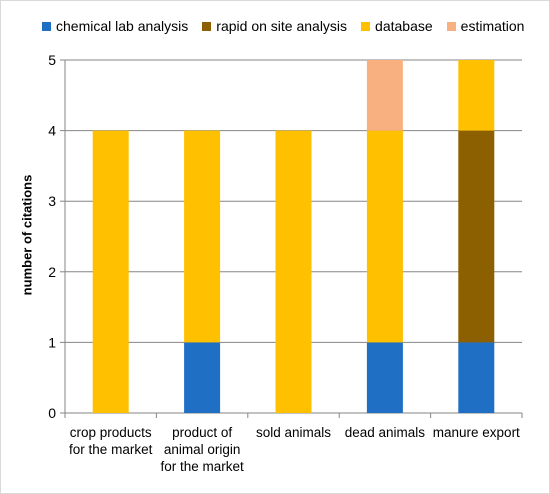  Describe the element at coordinates (52, 60) in the screenshot. I see `y-tick-label: 5` at that location.